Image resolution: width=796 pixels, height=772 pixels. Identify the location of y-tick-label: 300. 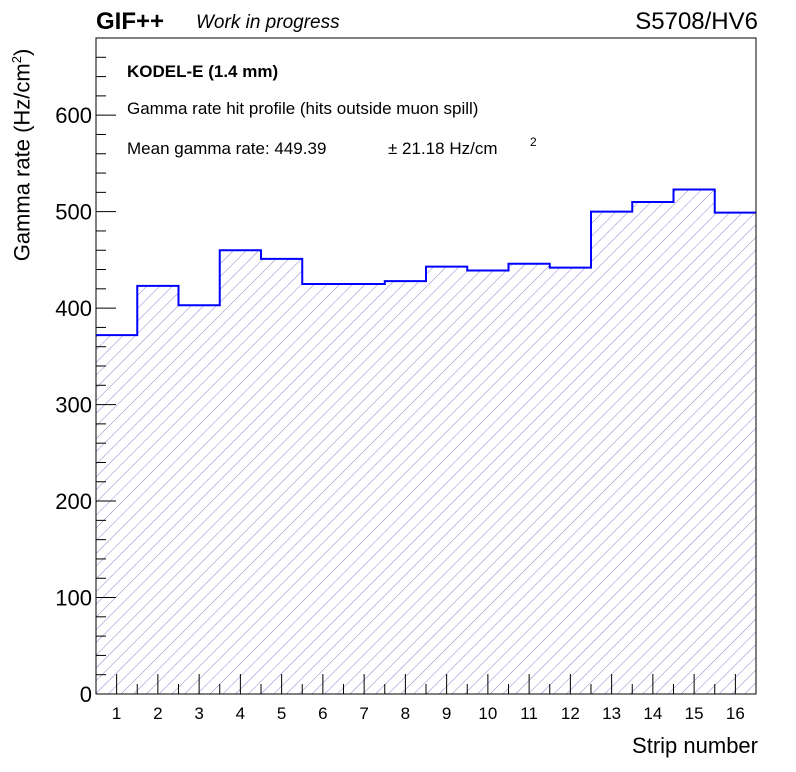
(73, 405).